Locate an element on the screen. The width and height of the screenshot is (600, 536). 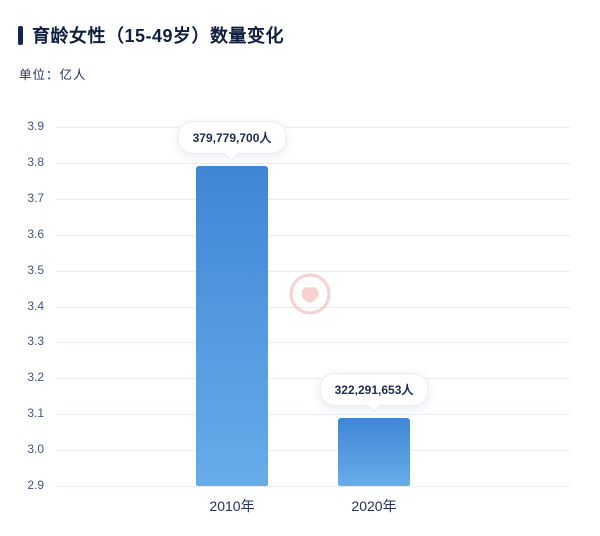
bar-2010年 is located at coordinates (232, 326).